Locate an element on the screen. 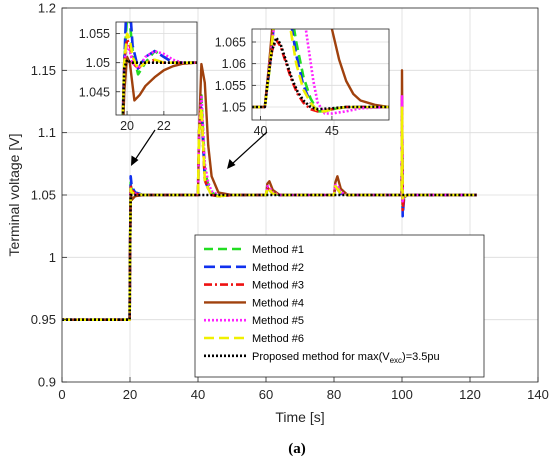 Image resolution: width=550 pixels, height=465 pixels. x-tick-label: 100 is located at coordinates (402, 394).